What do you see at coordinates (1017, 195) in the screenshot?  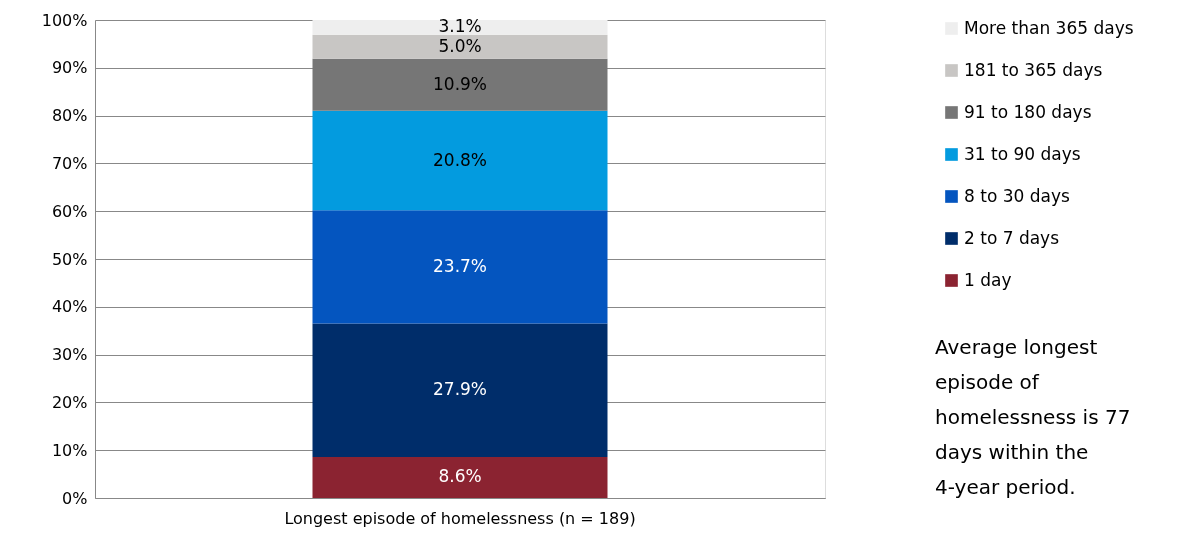 I see `legend-label: 8 to 30 days` at bounding box center [1017, 195].